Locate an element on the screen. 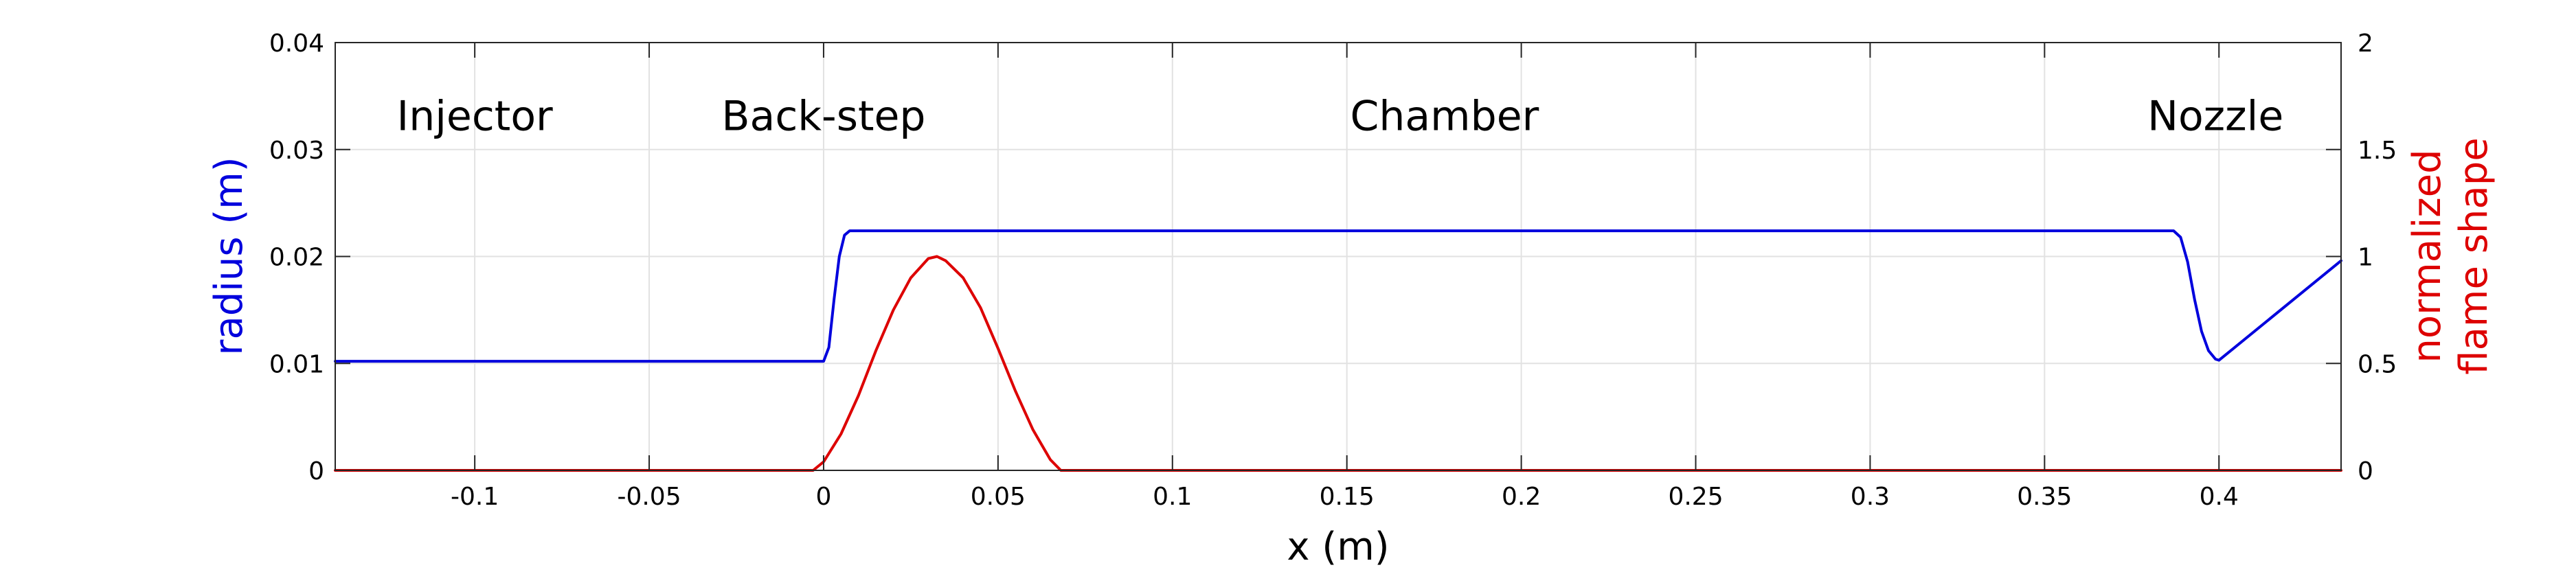 This screenshot has height=572, width=2576. x-tick-label: 0.35 is located at coordinates (2044, 497).